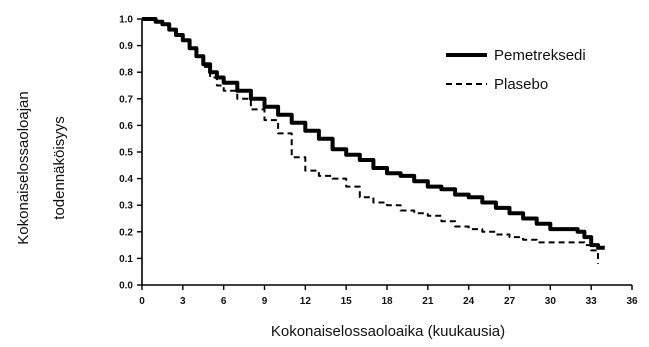  What do you see at coordinates (126, 259) in the screenshot?
I see `y-tick-label: 0.1` at bounding box center [126, 259].